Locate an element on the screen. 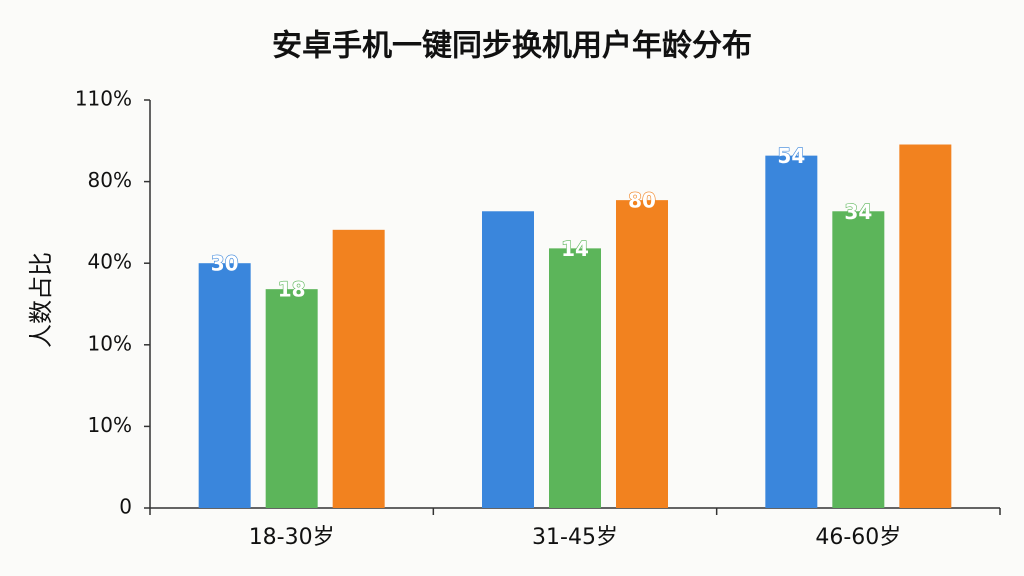 The height and width of the screenshot is (576, 1024). y-axis-label: 人数占比 is located at coordinates (41, 300).